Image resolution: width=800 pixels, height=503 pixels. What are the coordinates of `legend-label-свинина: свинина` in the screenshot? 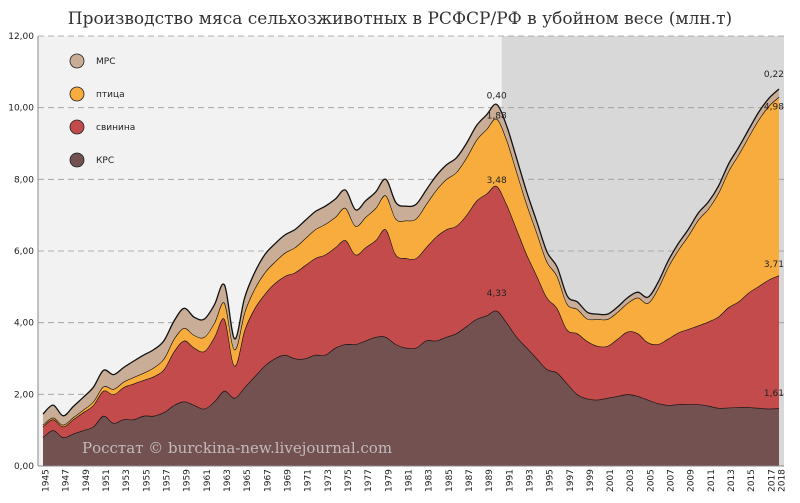 It's located at (115, 128).